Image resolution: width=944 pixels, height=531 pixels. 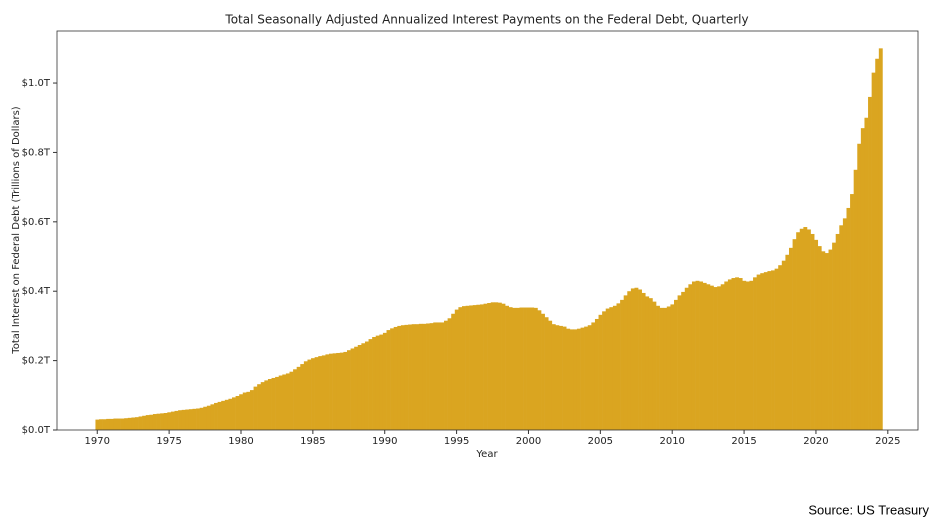 What do you see at coordinates (456, 441) in the screenshot?
I see `x-tick-label: 1995` at bounding box center [456, 441].